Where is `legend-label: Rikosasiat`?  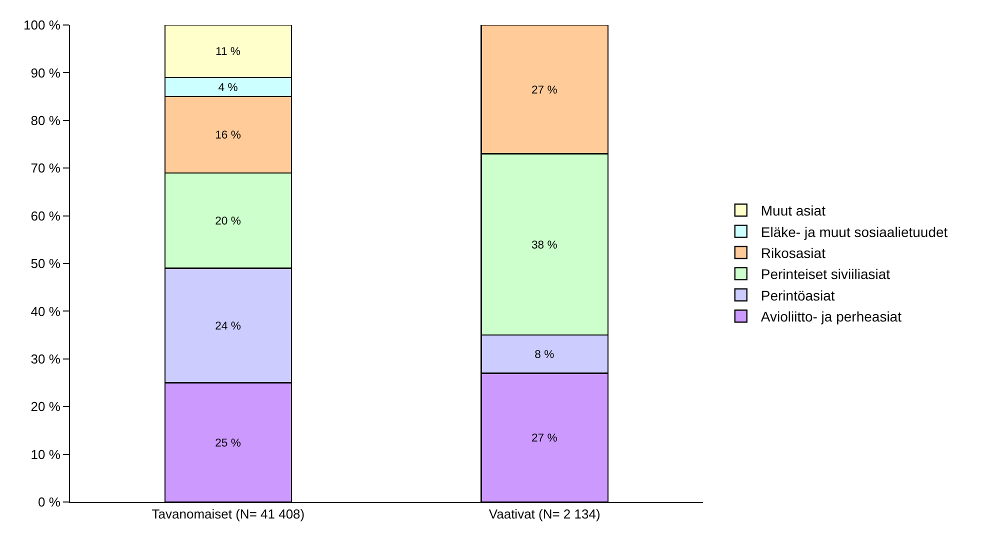 legend-label: Rikosasiat is located at coordinates (793, 252).